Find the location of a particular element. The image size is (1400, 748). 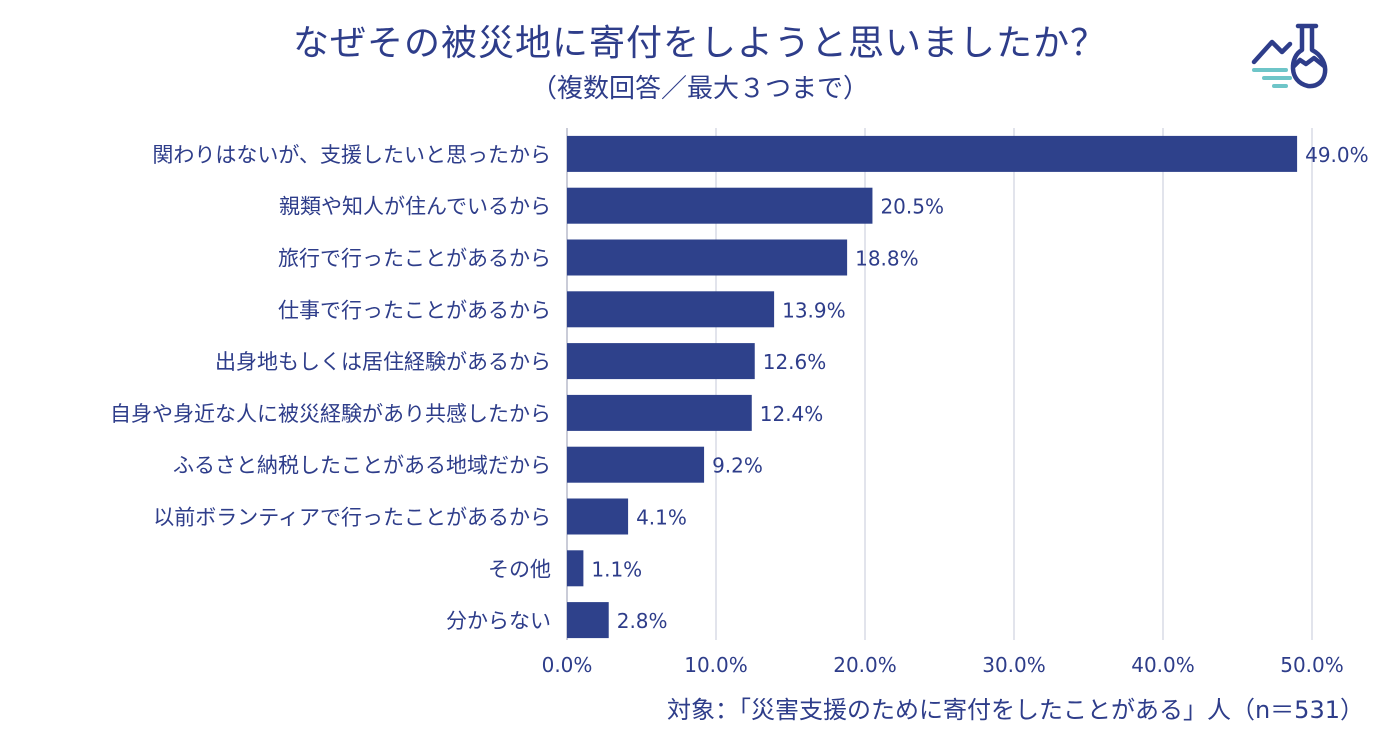

x-tick-label: 0.0% is located at coordinates (567, 665).